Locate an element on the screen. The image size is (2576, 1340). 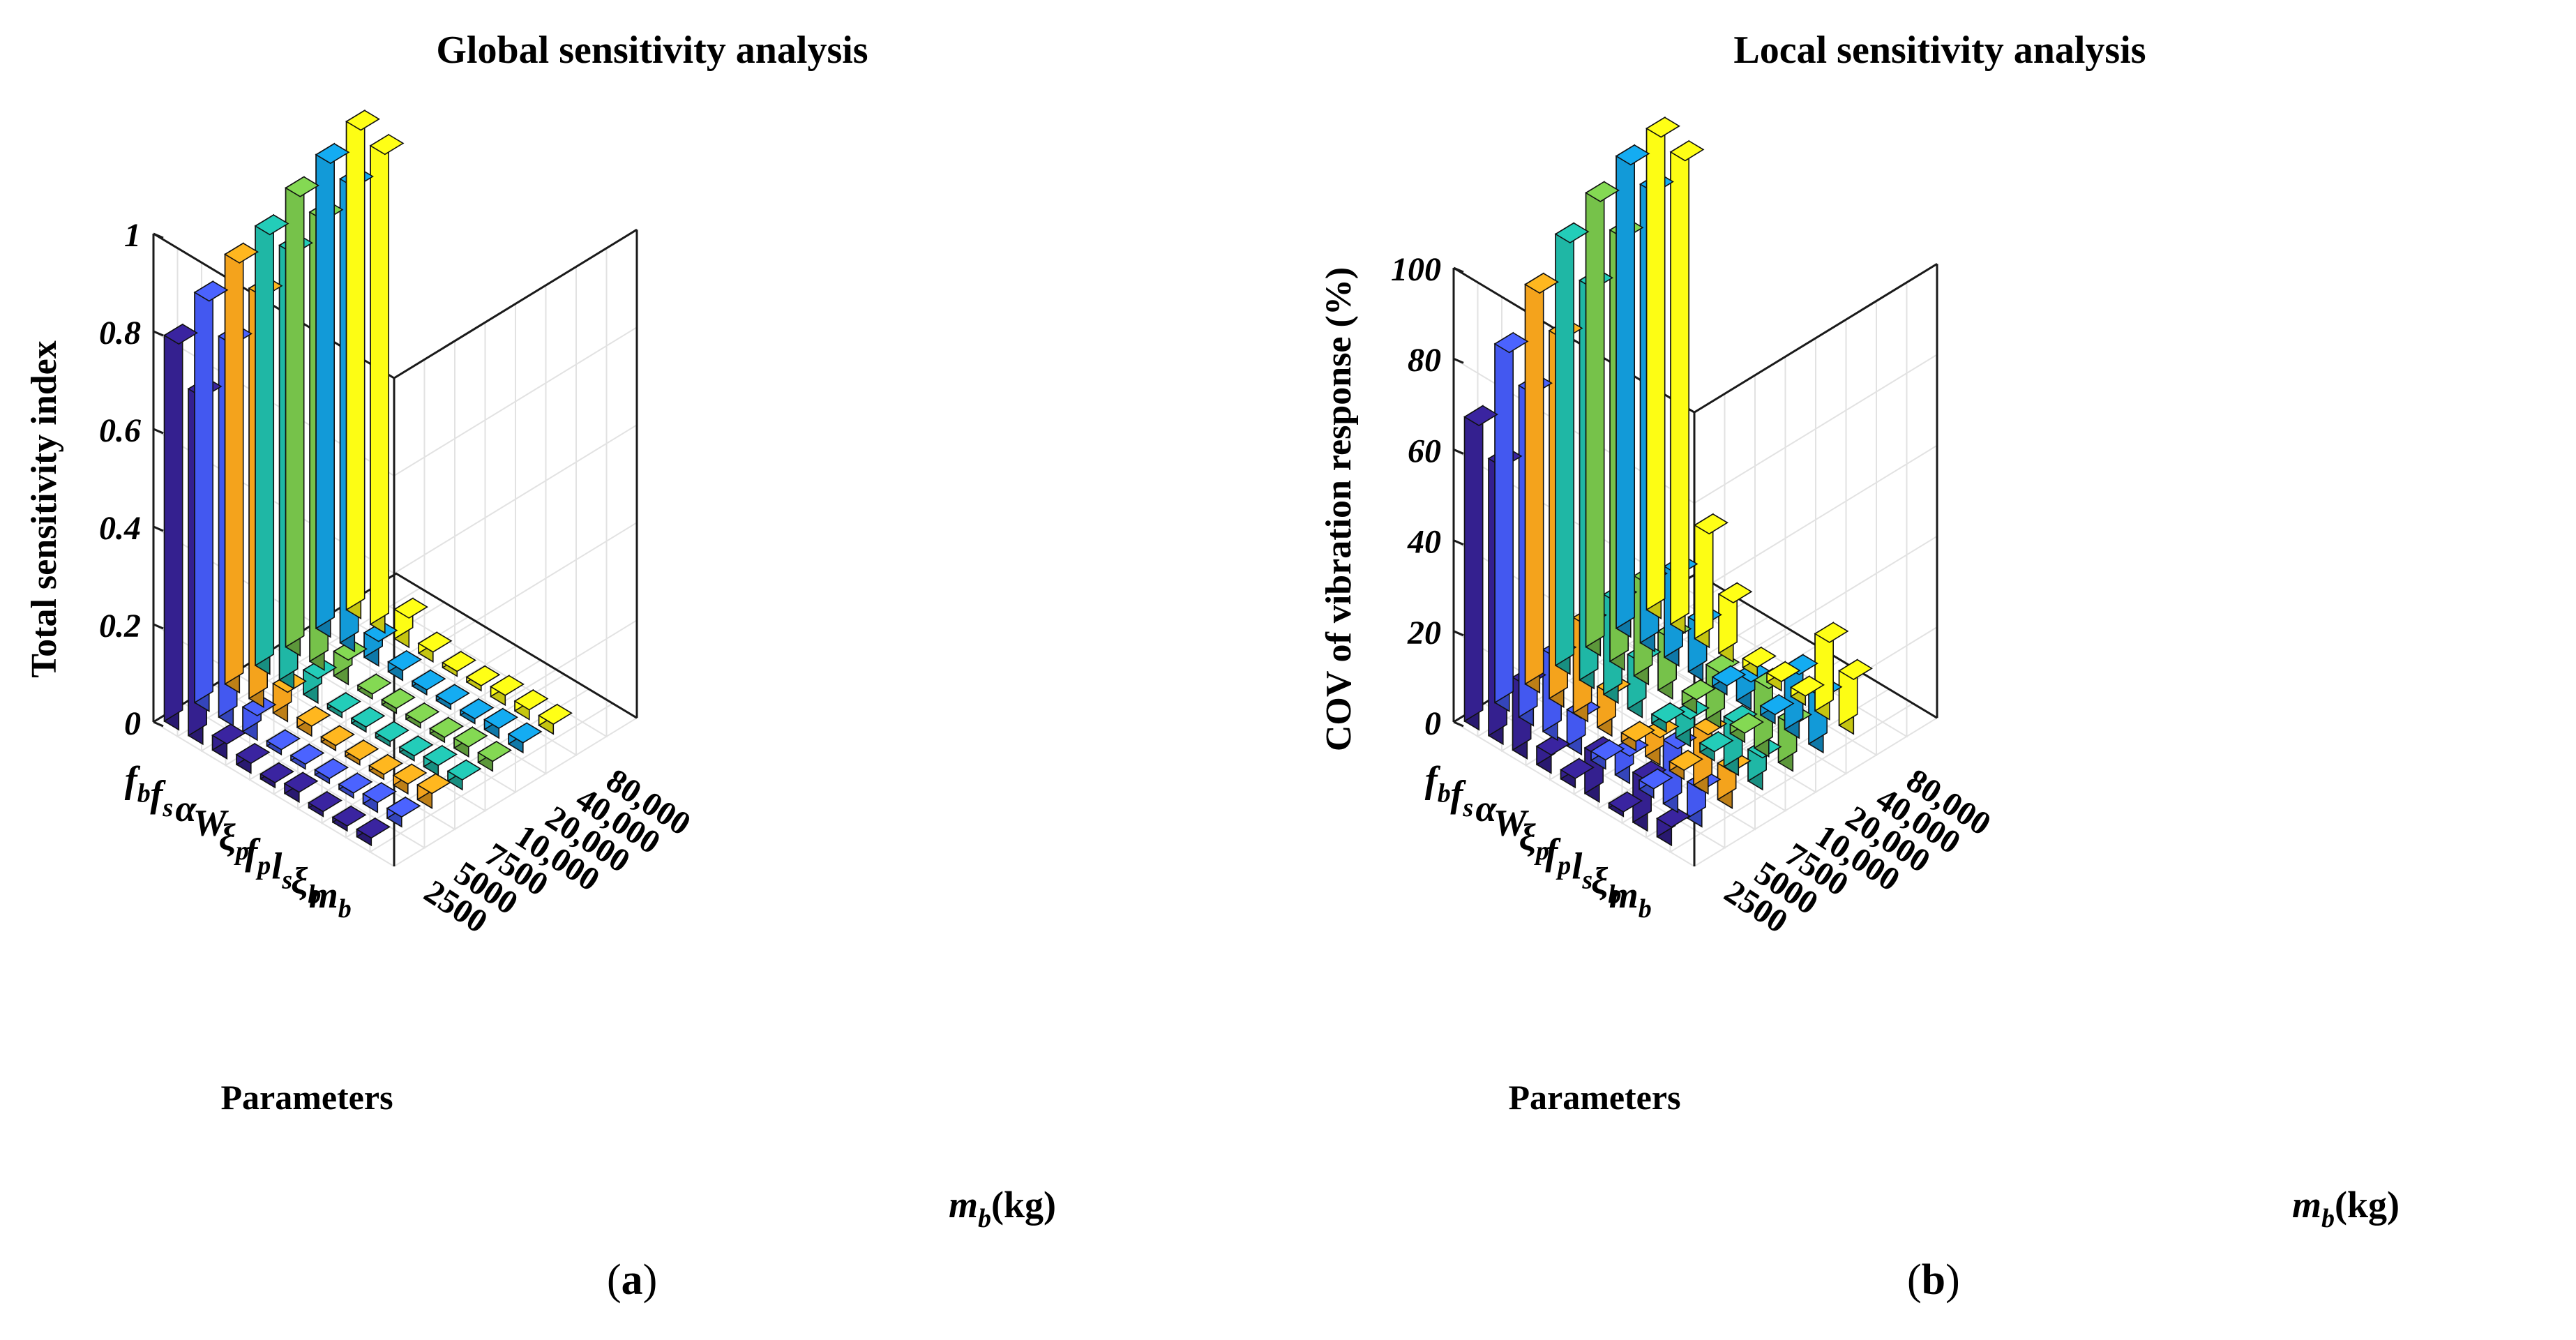
param-tick-label: α is located at coordinates (1486, 808).